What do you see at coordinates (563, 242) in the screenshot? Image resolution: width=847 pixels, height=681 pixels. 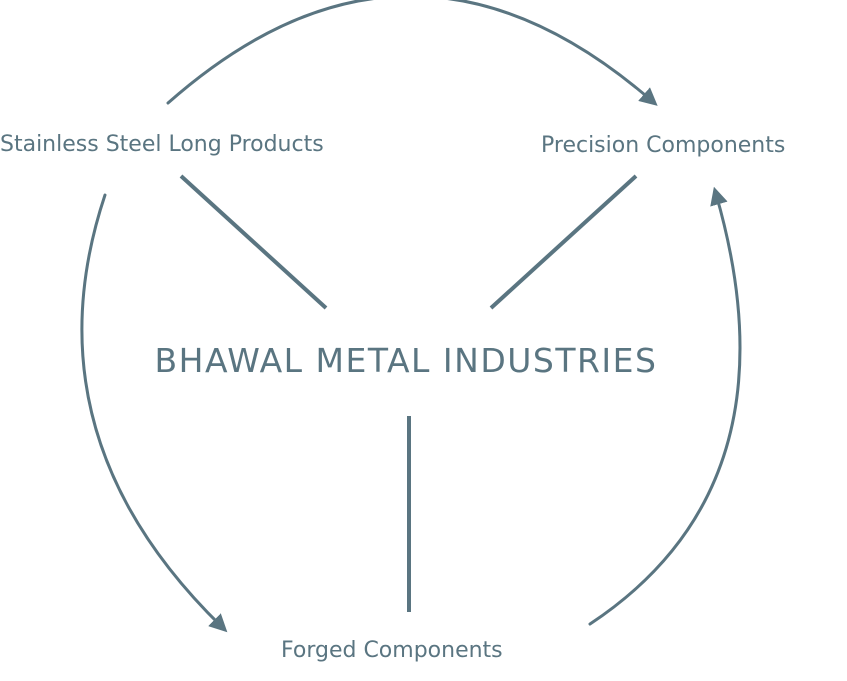 I see `spoke-line-precision` at bounding box center [563, 242].